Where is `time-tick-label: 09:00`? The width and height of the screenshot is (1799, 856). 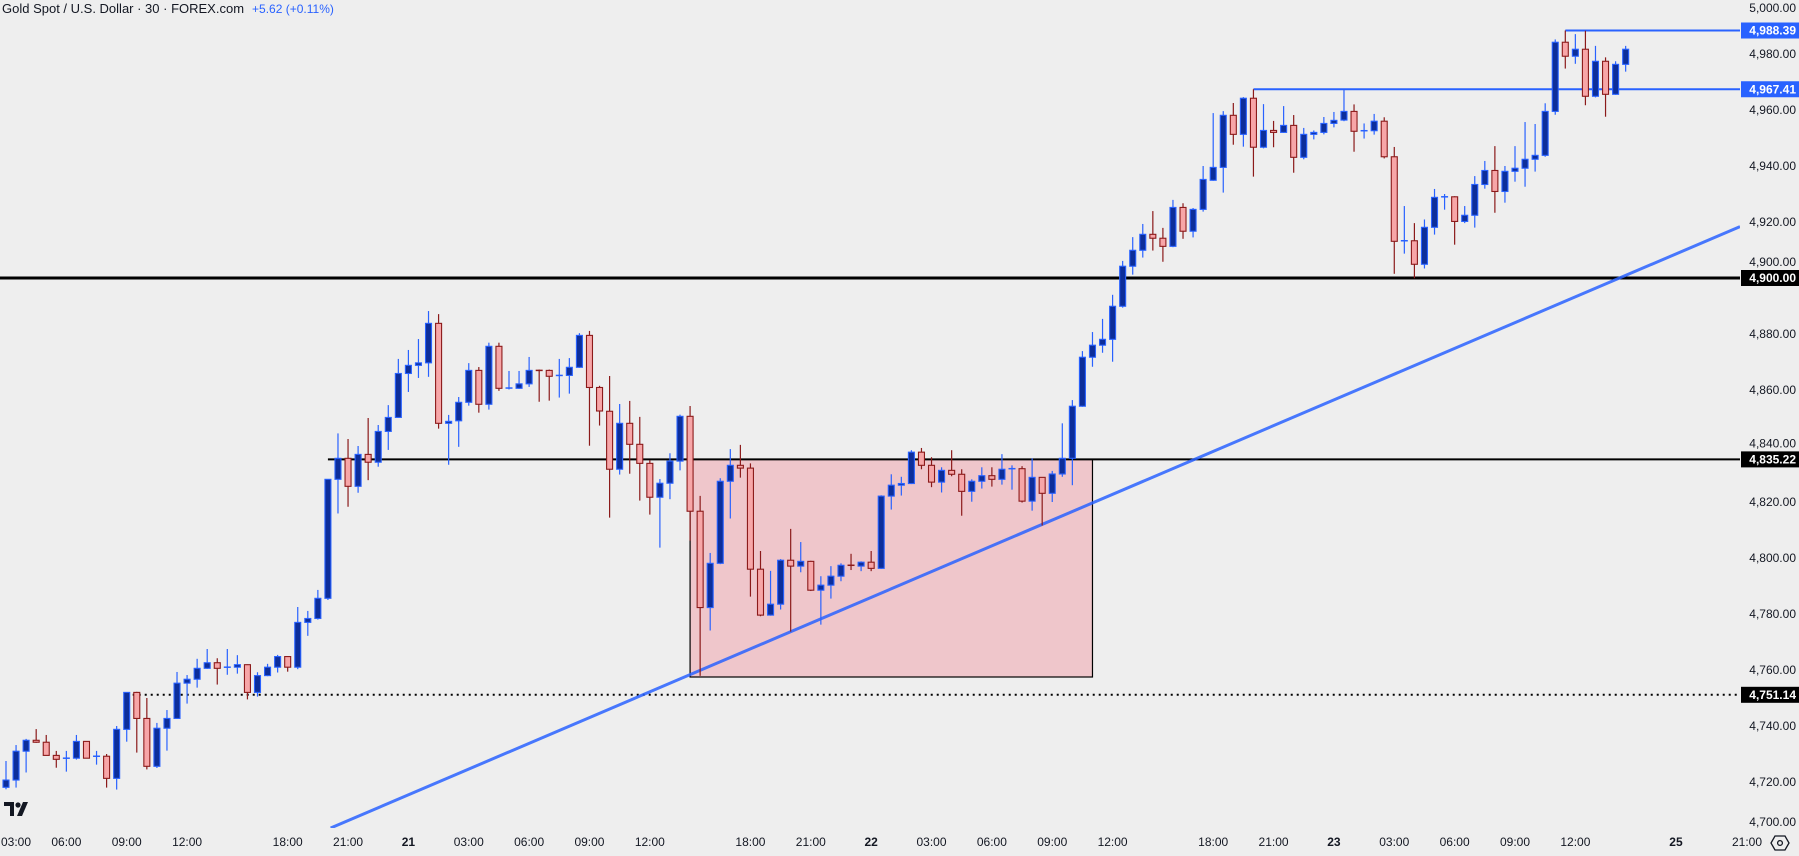
time-tick-label: 09:00 is located at coordinates (127, 842).